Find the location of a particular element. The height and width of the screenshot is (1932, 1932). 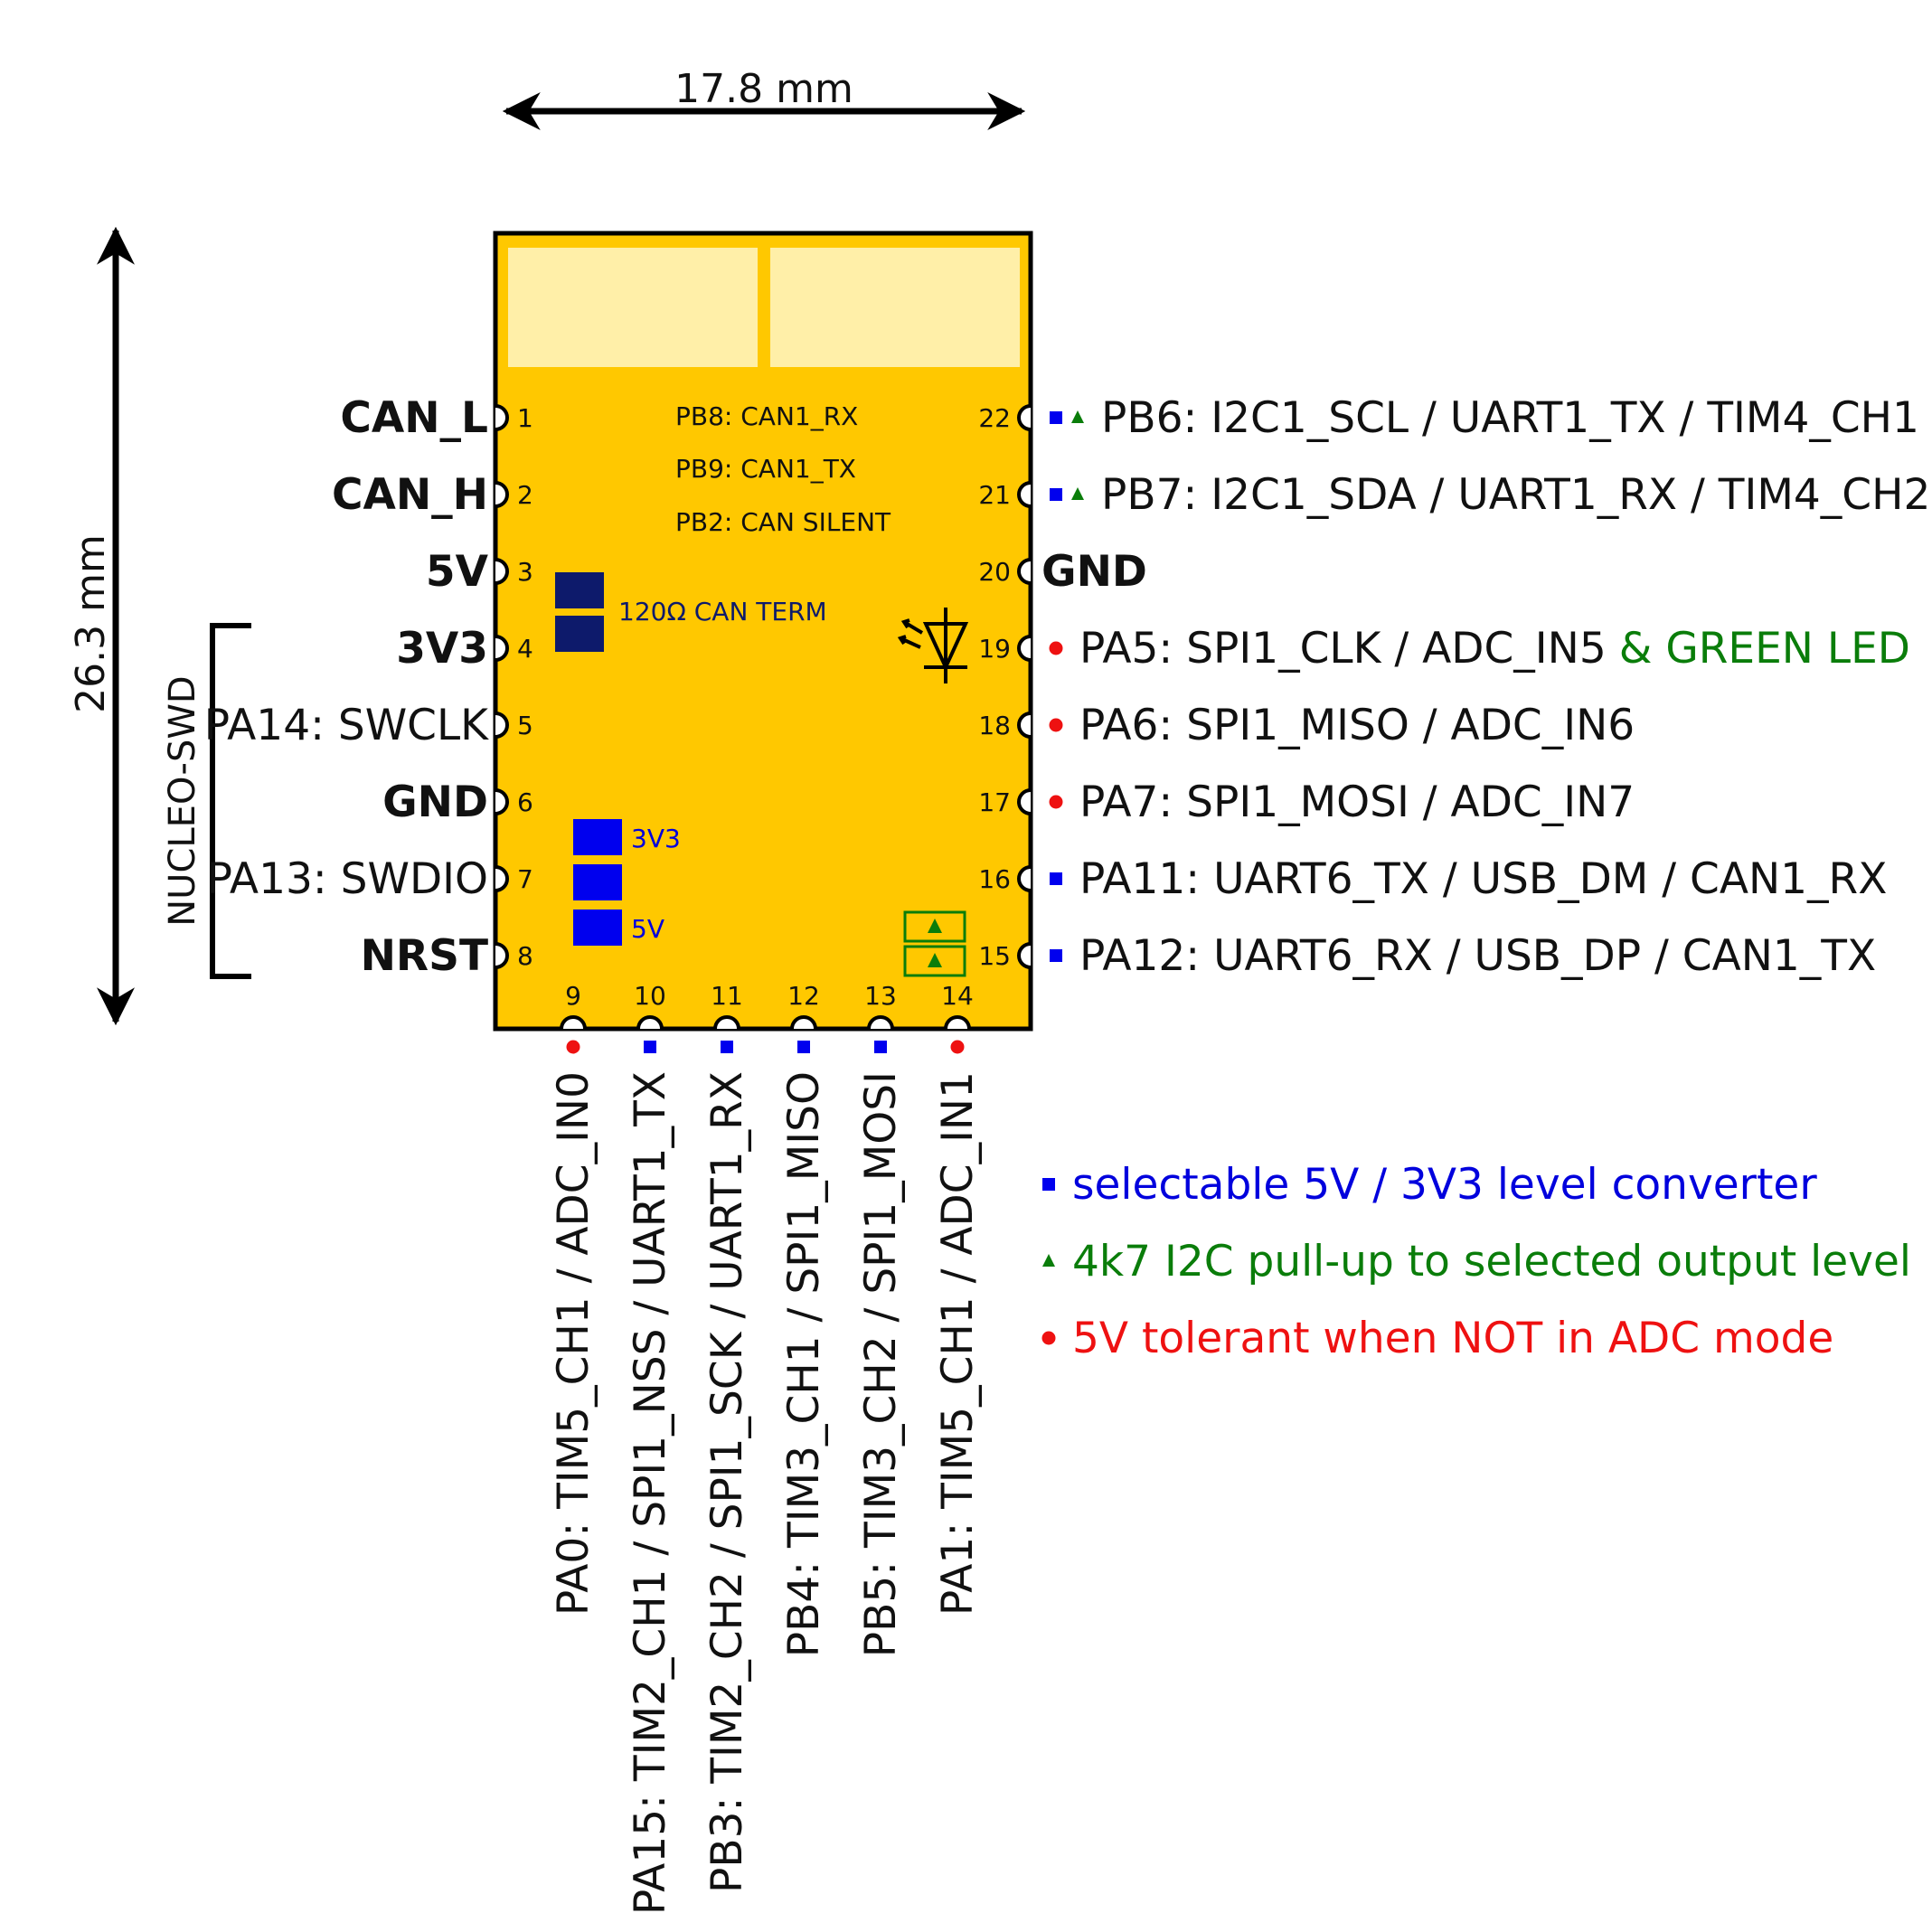

can-term-label: 120Ω CAN TERM is located at coordinates (722, 612).